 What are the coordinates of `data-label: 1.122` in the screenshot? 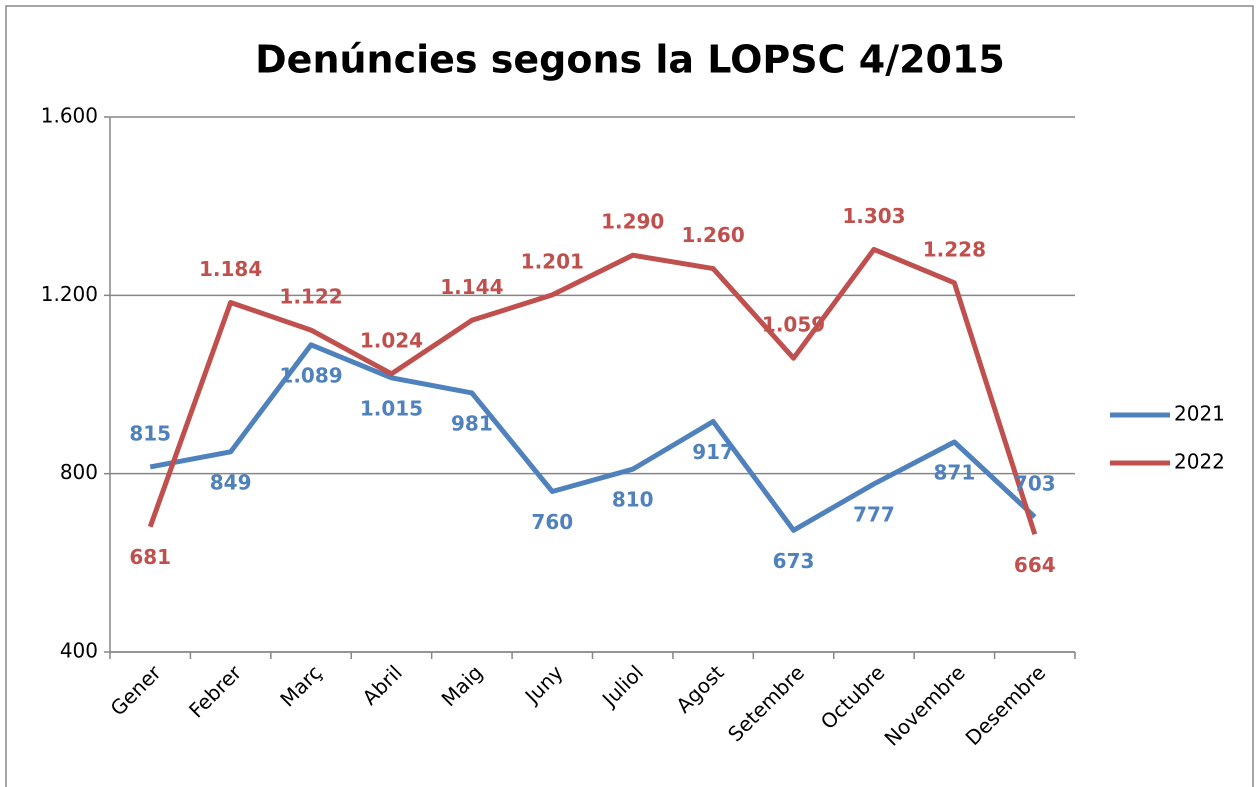 It's located at (310, 297).